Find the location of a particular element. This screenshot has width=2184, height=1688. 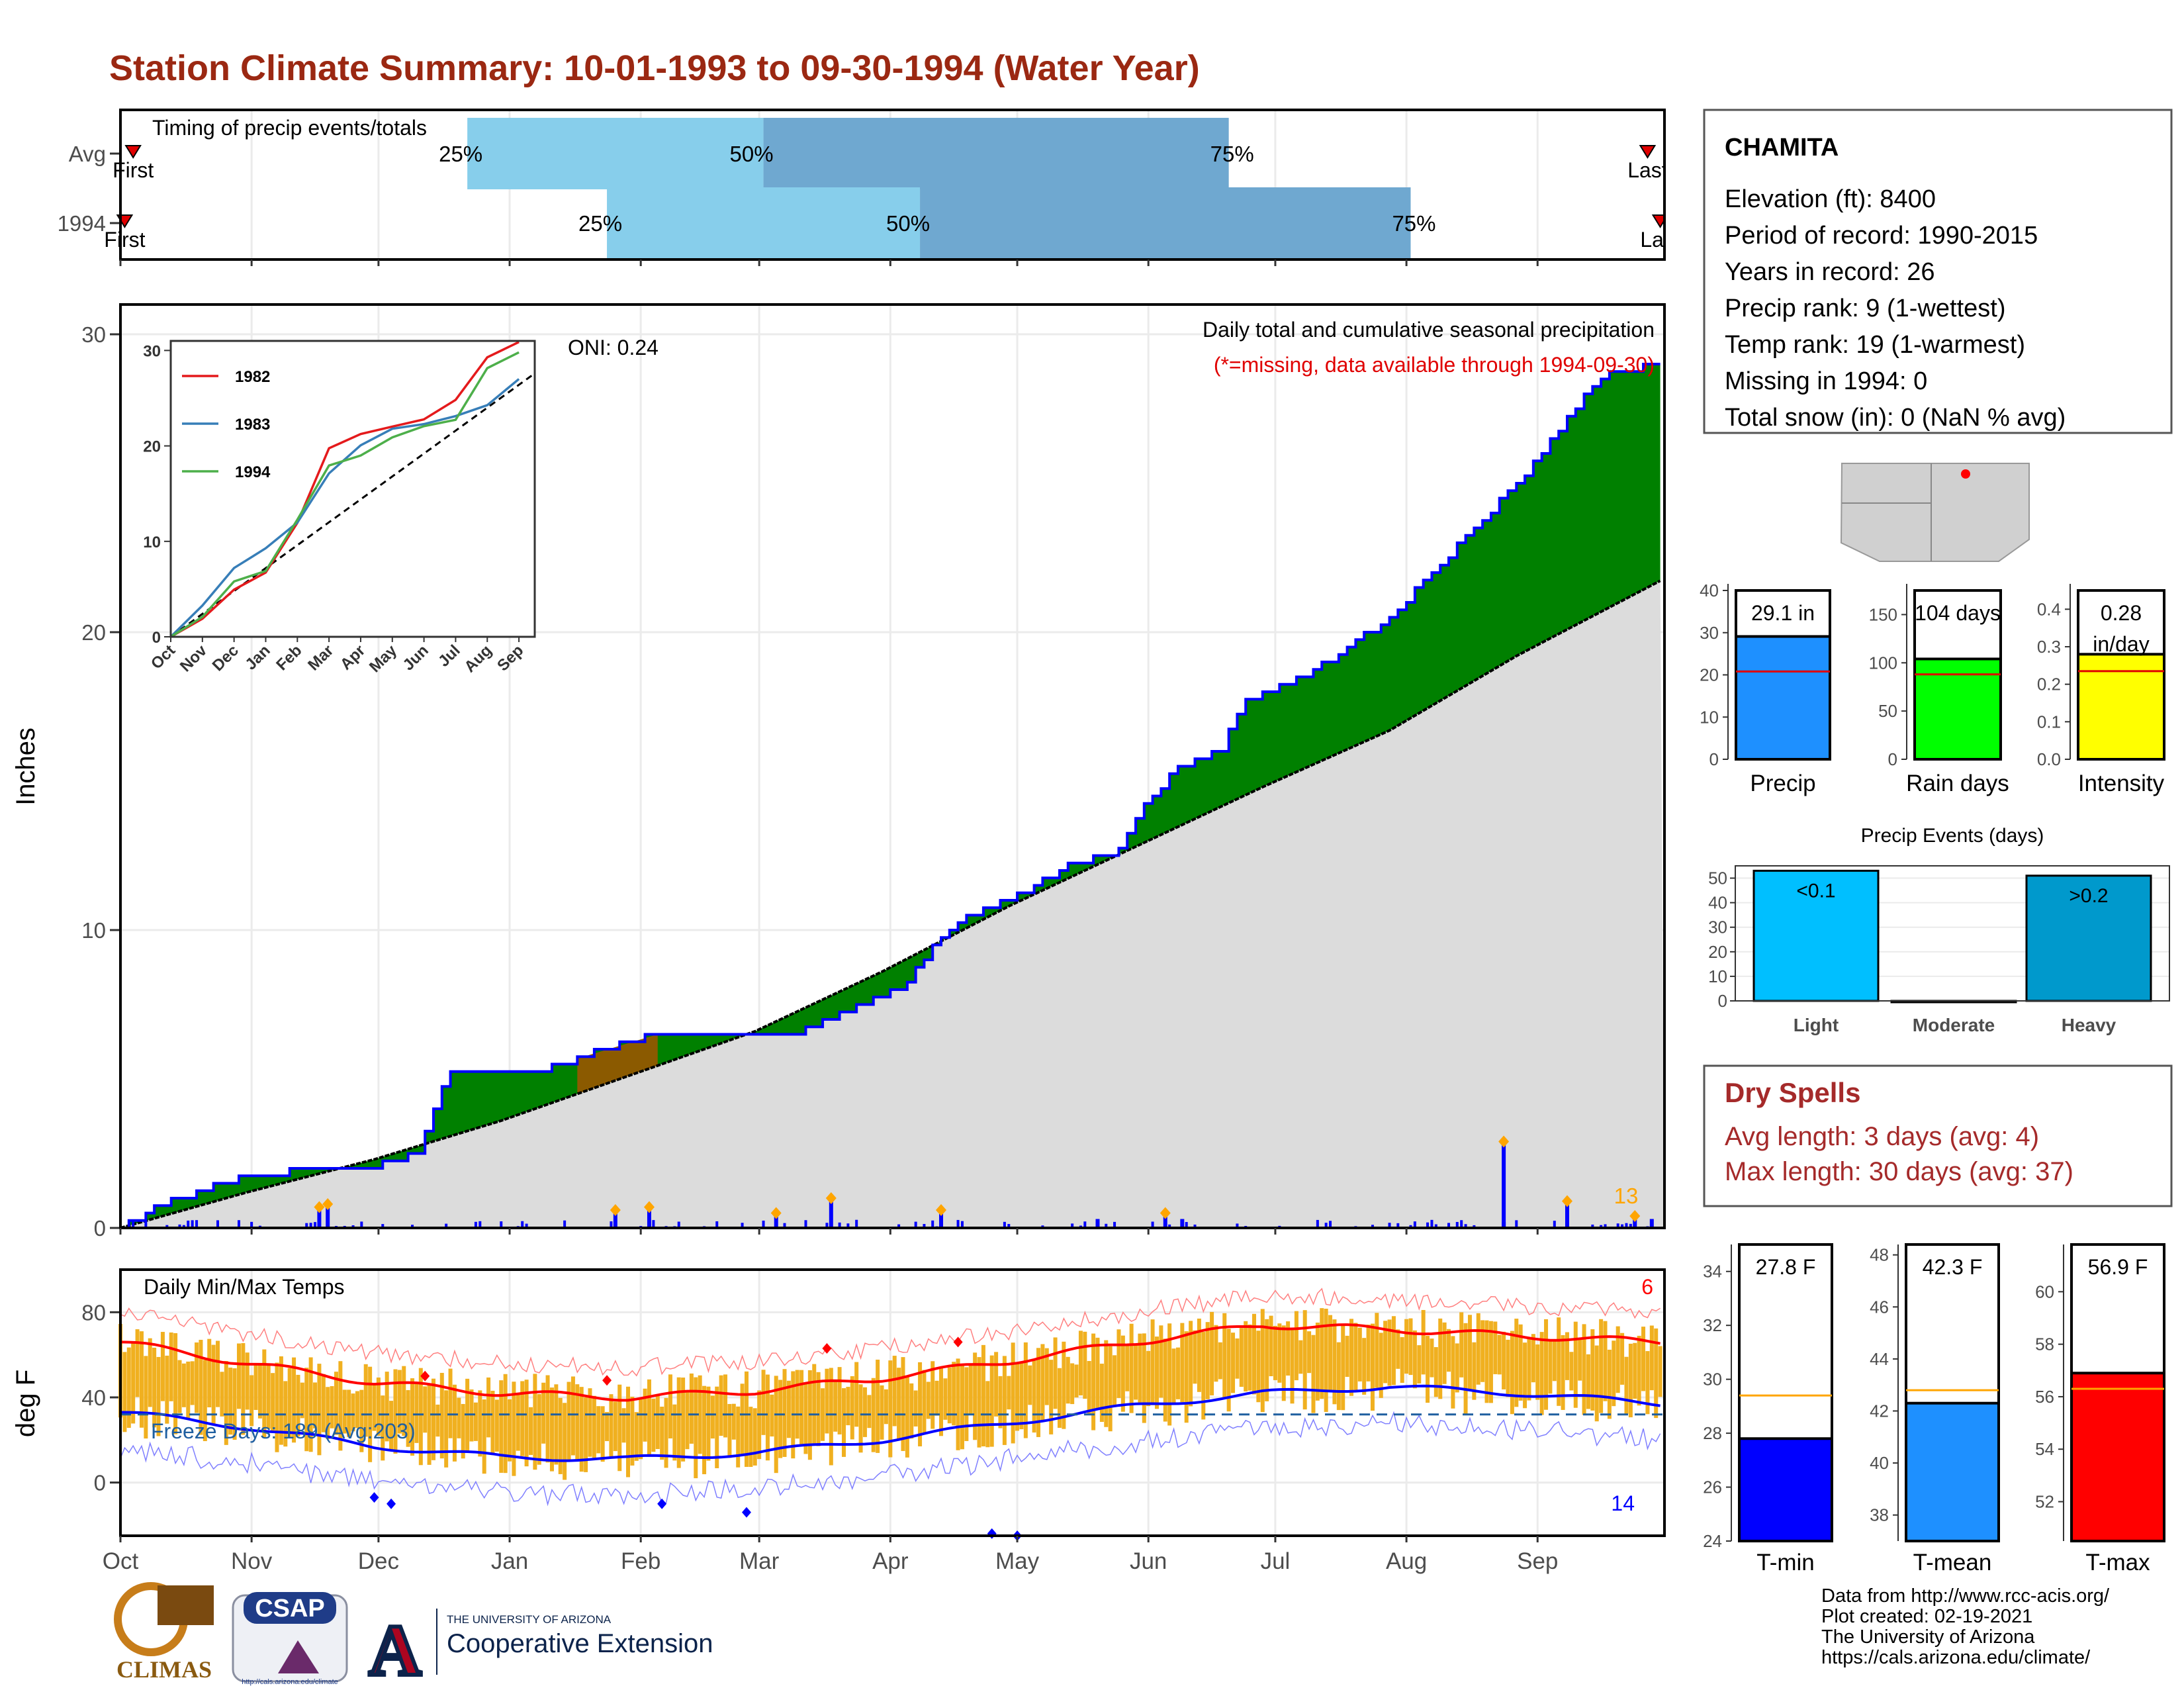

station-info-line: Elevation (ft): 8400 is located at coordinates (1831, 199).